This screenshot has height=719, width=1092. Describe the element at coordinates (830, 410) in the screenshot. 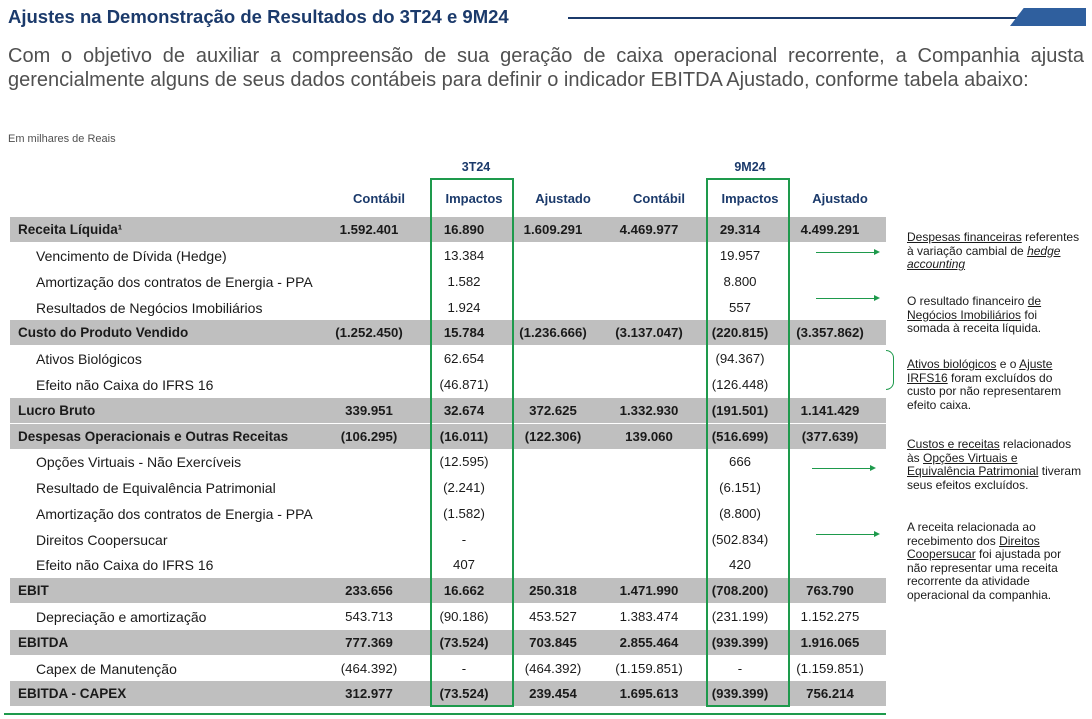

I see `row-cell: 1.141.429` at that location.